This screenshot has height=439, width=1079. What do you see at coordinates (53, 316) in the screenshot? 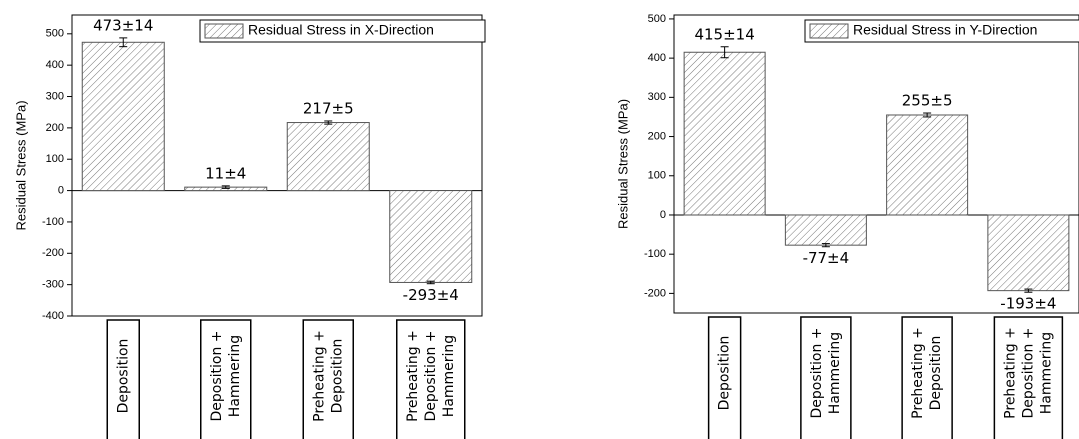
I see `y-tick-label: -400` at bounding box center [53, 316].